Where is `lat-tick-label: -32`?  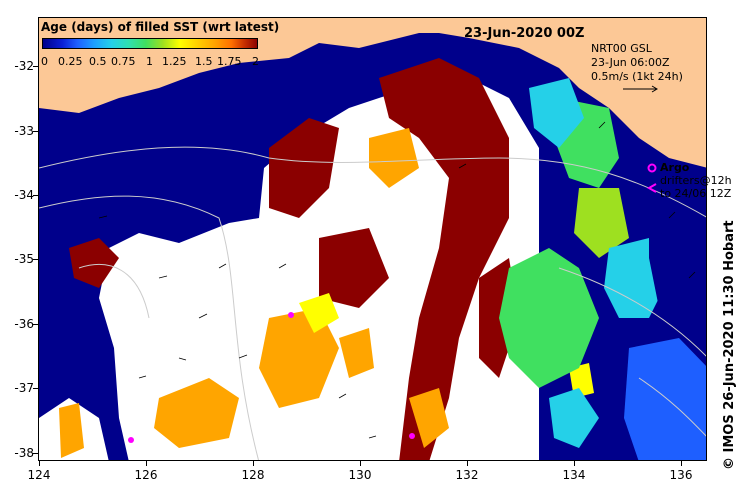 lat-tick-label: -32 is located at coordinates (24, 66).